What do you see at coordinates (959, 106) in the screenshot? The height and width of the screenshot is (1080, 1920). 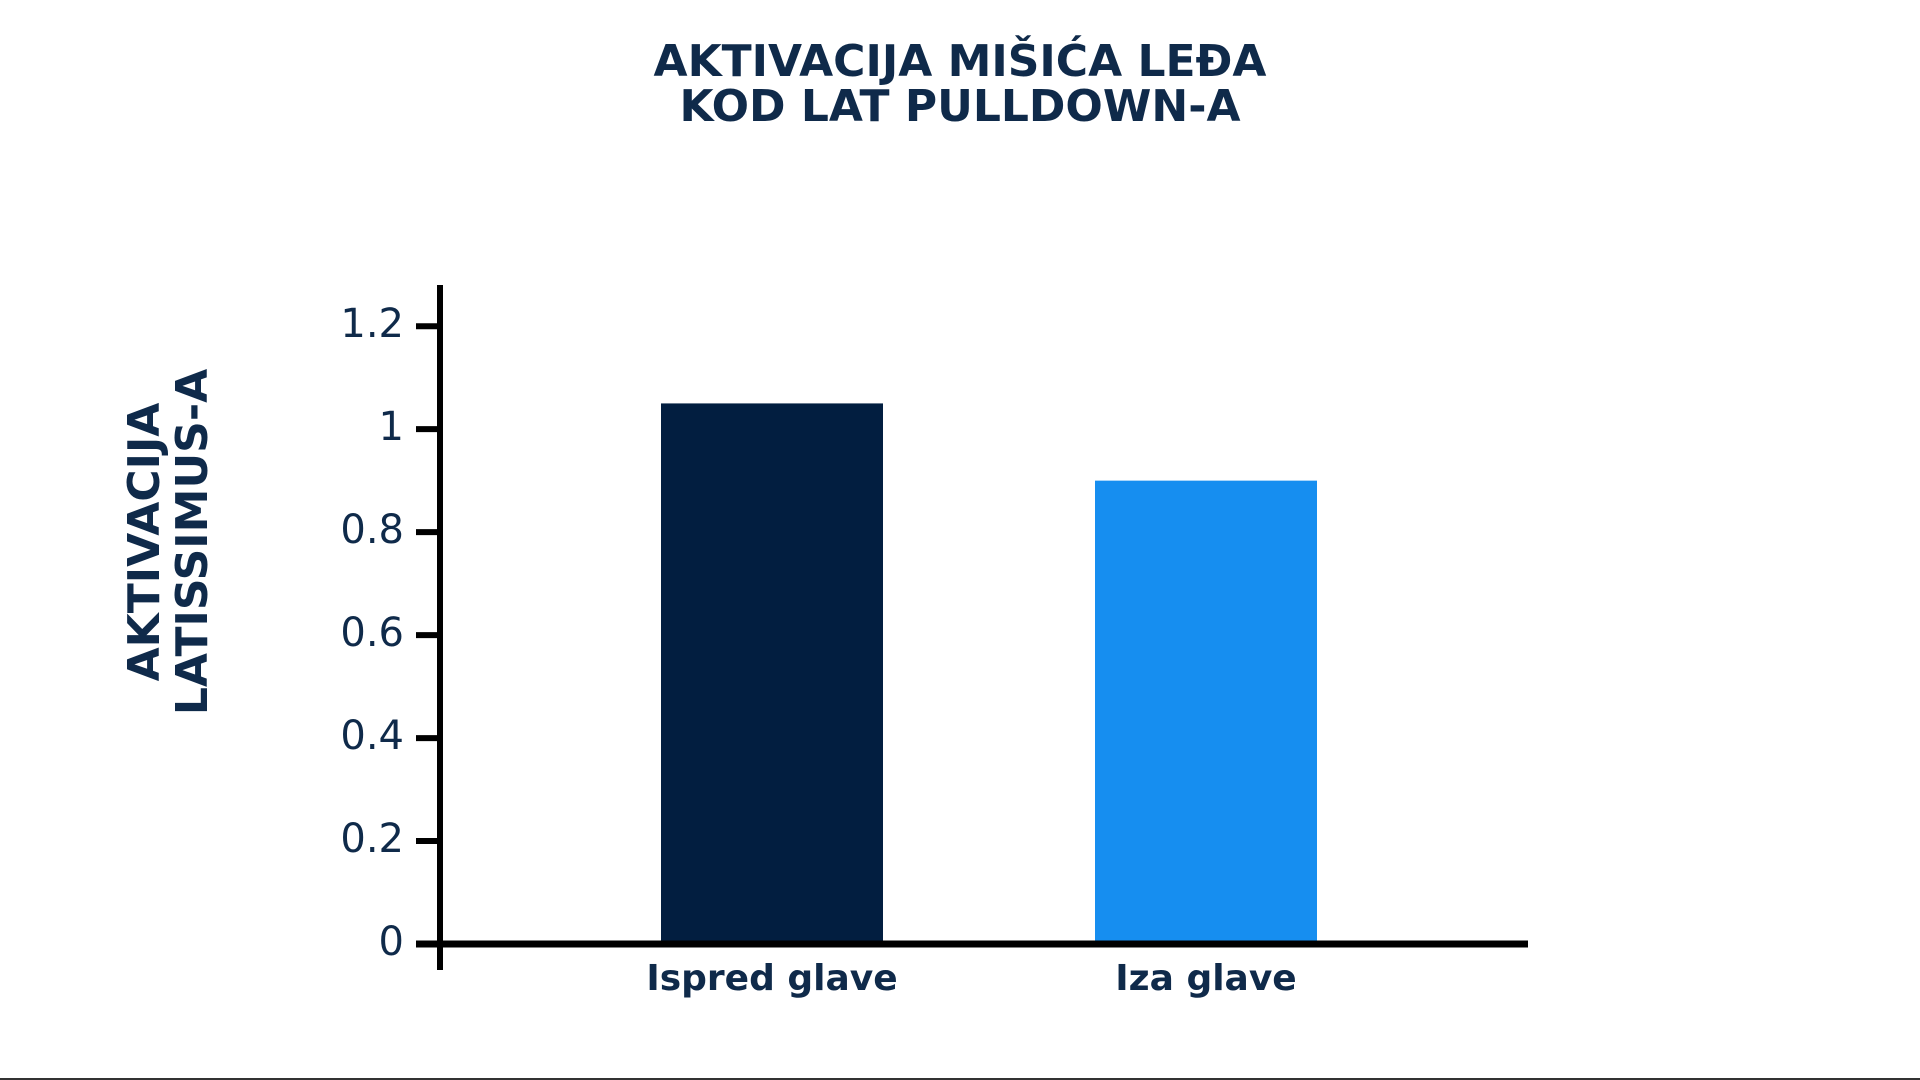 I see `chart-title: KOD LAT PULLDOWN-A` at bounding box center [959, 106].